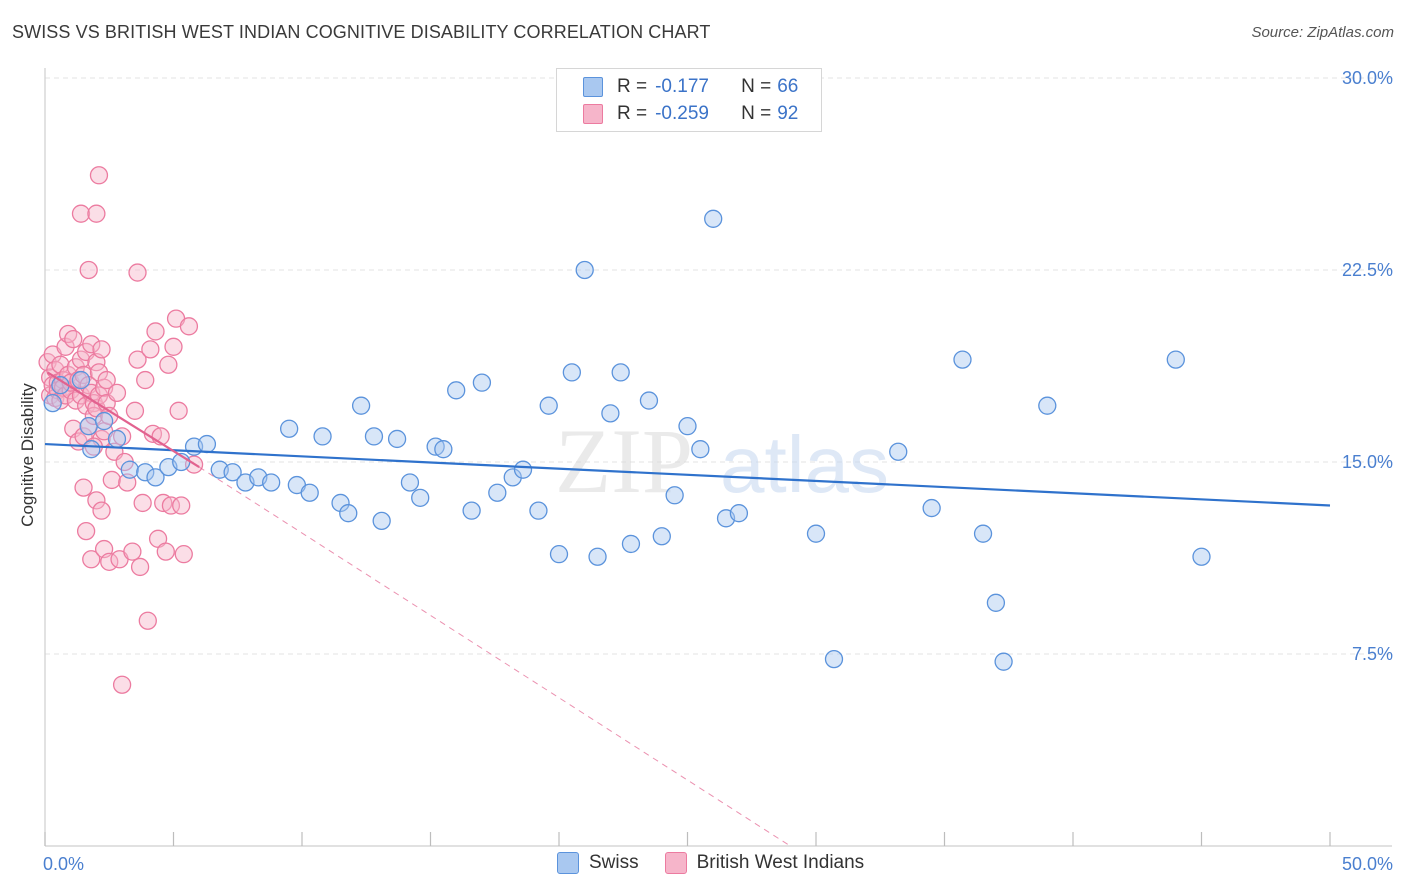  Describe the element at coordinates (614, 862) in the screenshot. I see `series-legend-swiss-label: Swiss` at that location.